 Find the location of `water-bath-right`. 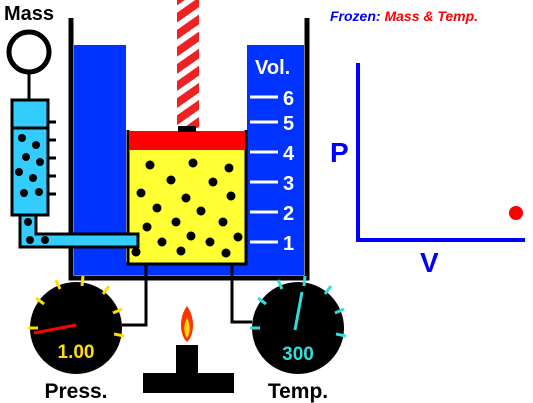

water-bath-right is located at coordinates (275, 160).